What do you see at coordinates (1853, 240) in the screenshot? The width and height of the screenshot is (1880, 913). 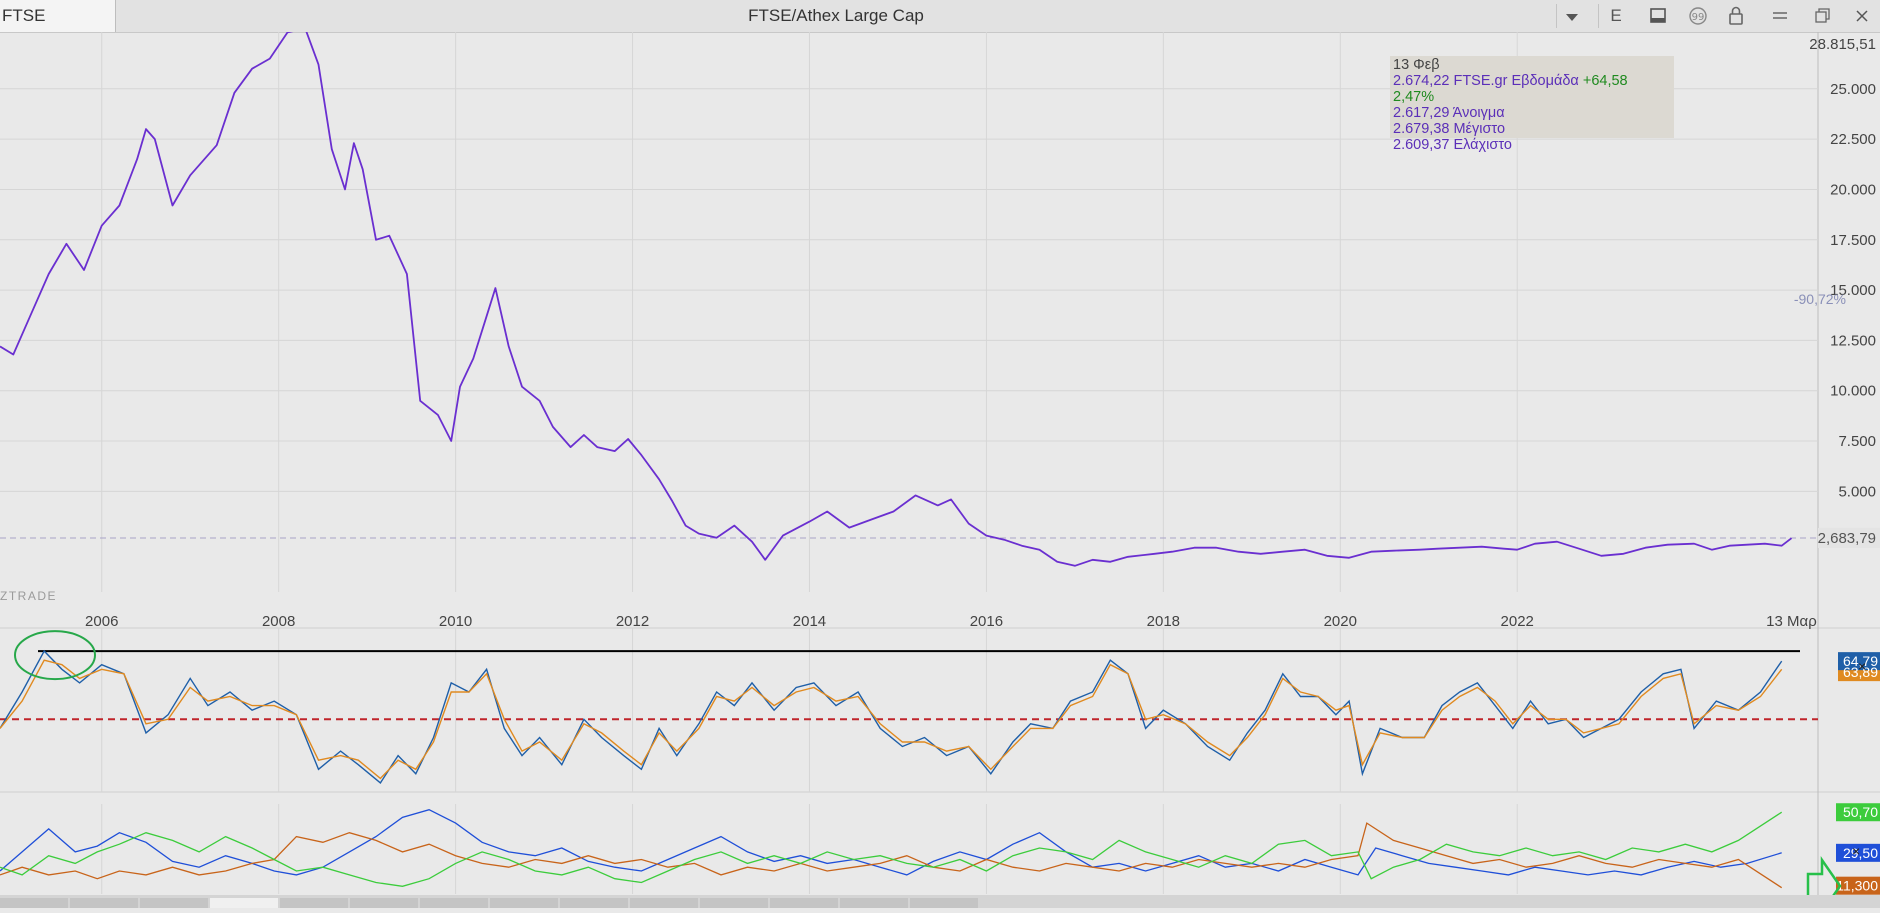 I see `y-tick-label: 17.500` at bounding box center [1853, 240].